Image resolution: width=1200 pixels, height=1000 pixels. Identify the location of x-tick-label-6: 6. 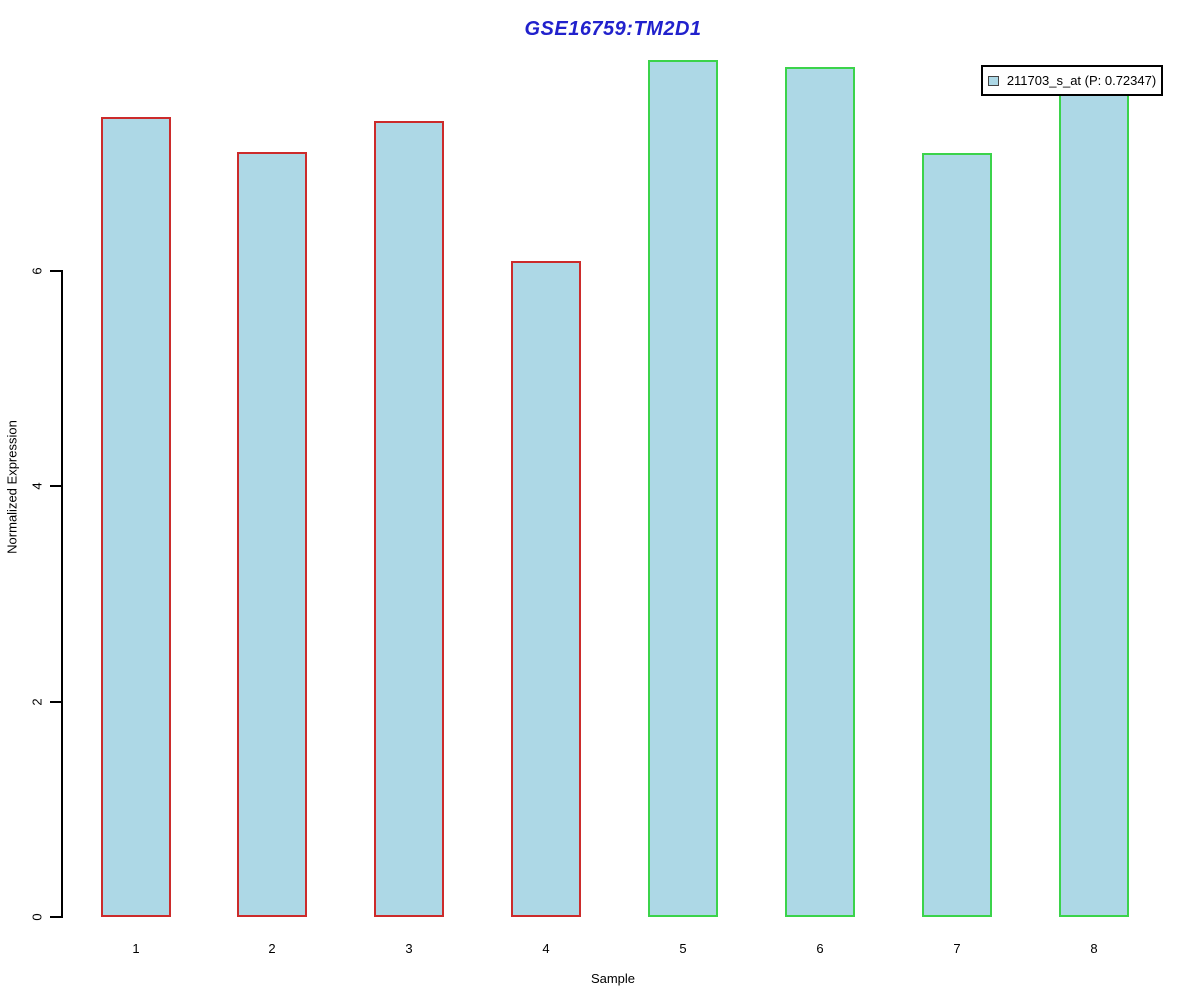
(820, 948).